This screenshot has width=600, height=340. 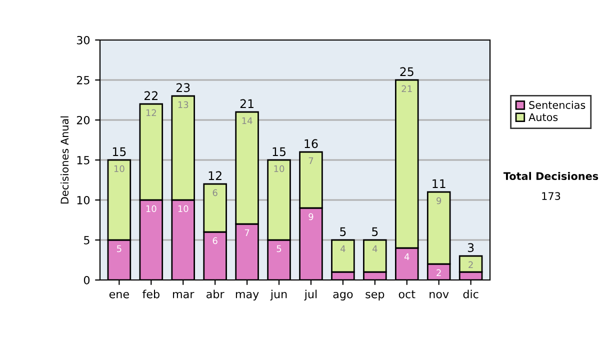 What do you see at coordinates (83, 160) in the screenshot?
I see `y-tick-label: 15` at bounding box center [83, 160].